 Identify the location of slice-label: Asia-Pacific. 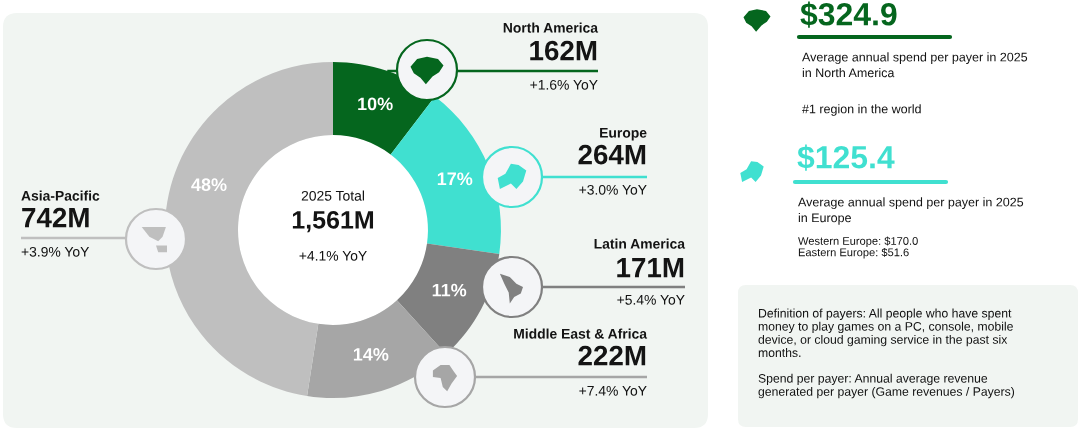
(60, 195).